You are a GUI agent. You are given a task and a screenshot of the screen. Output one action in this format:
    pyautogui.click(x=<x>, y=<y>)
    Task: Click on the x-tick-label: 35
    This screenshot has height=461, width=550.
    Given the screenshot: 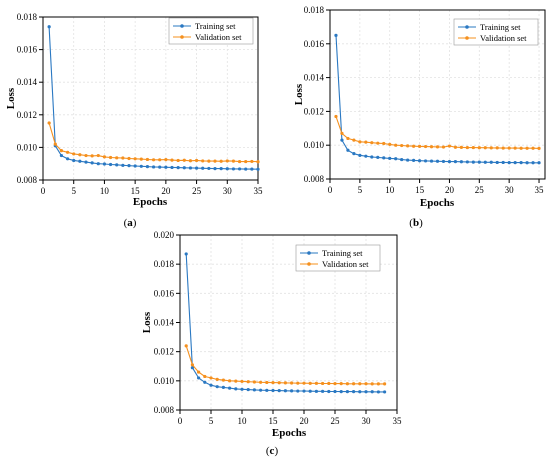 What is the action you would take?
    pyautogui.click(x=540, y=190)
    